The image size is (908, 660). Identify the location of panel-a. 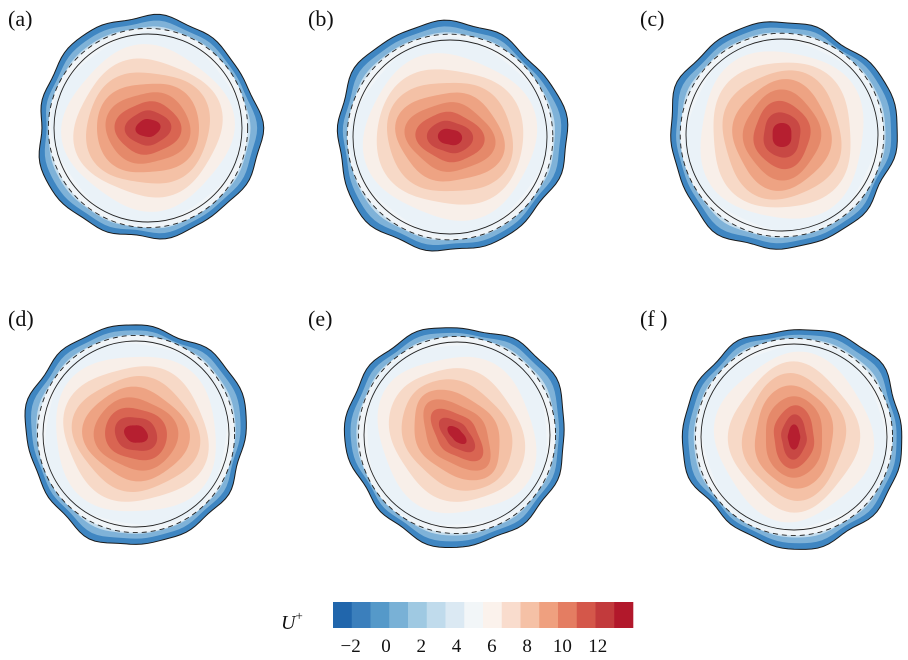
(151, 126).